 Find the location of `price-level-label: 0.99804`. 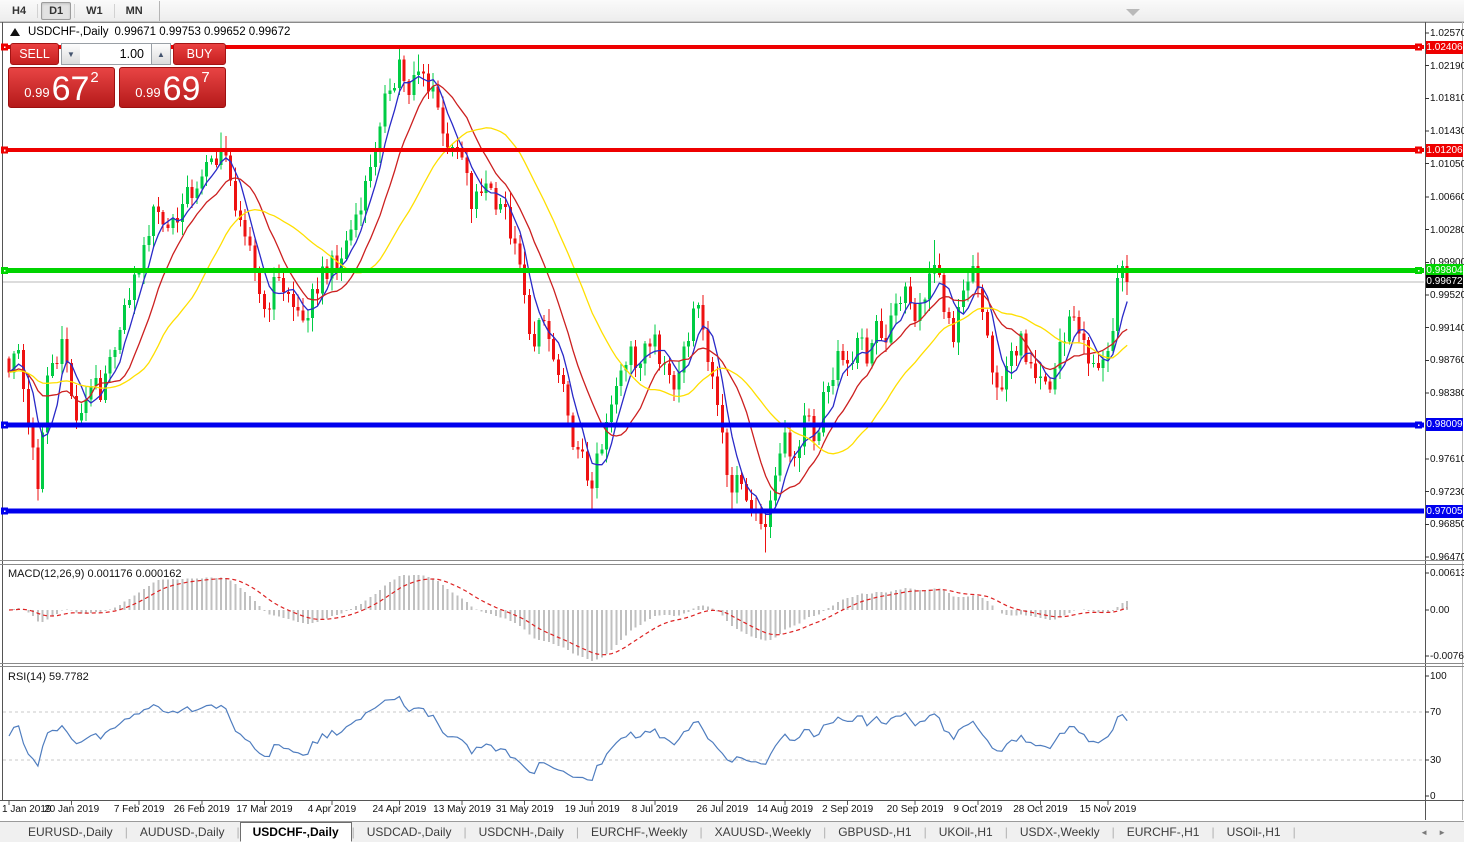

price-level-label: 0.99804 is located at coordinates (1444, 271).